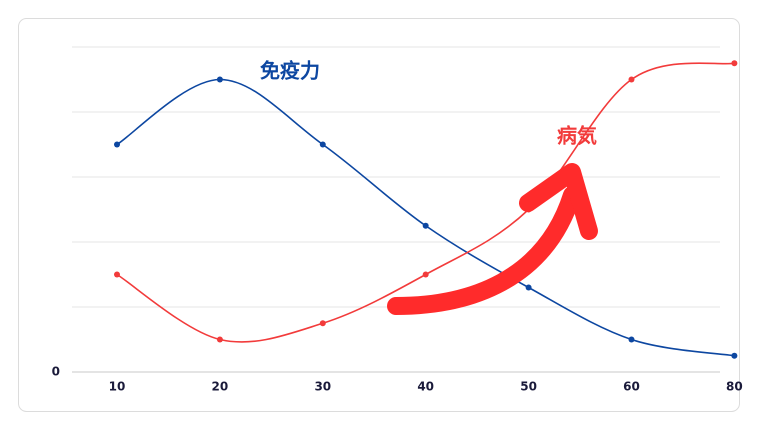 The image size is (764, 438). I want to click on arrow-head, so click(558, 201).